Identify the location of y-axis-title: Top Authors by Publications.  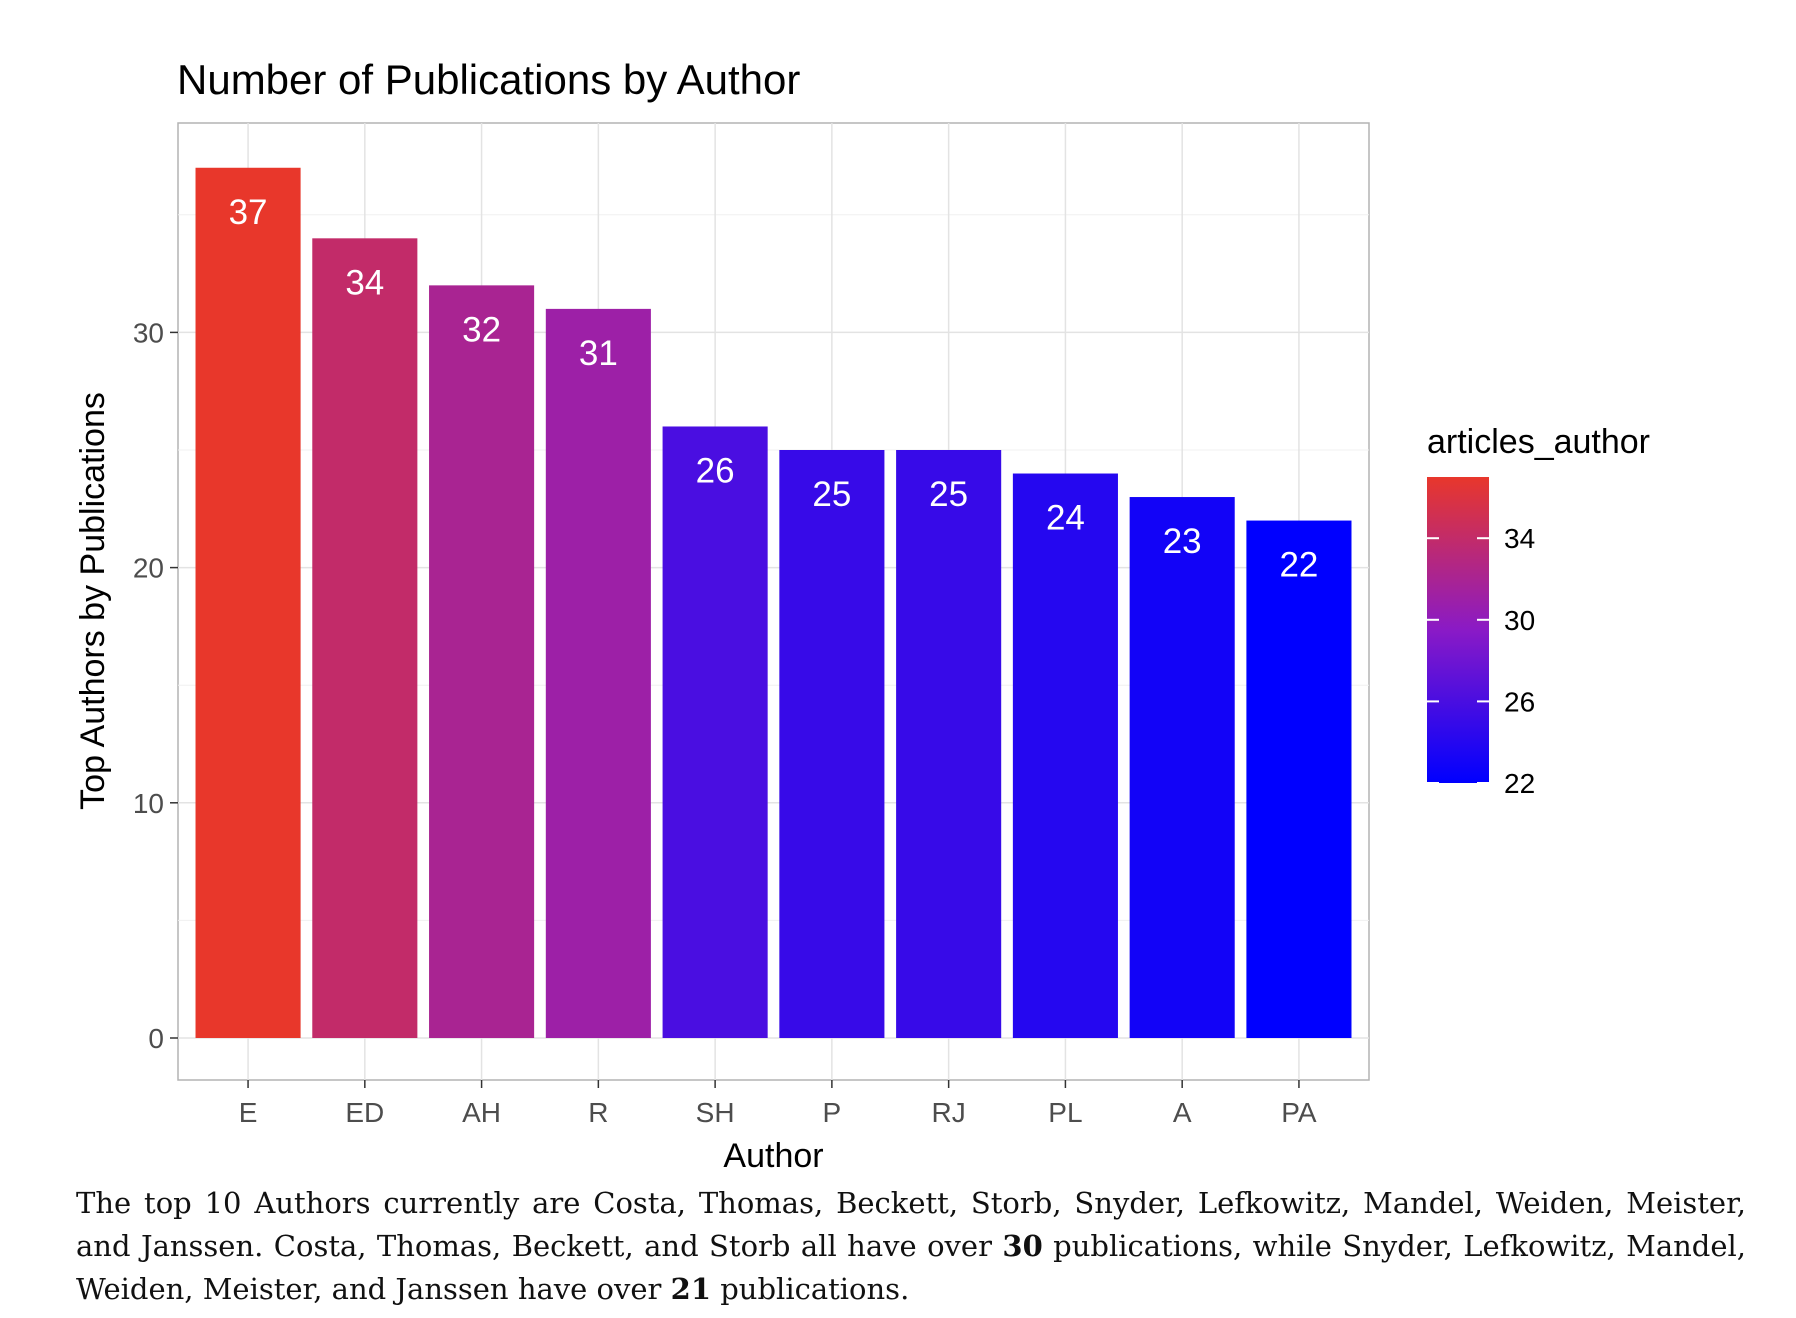
(93, 601).